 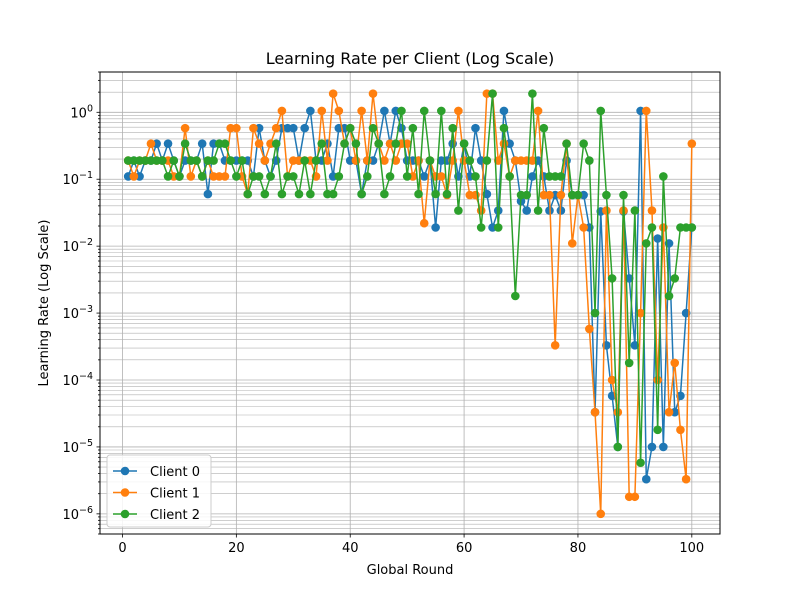 What do you see at coordinates (464, 548) in the screenshot?
I see `x-tick-label: 60` at bounding box center [464, 548].